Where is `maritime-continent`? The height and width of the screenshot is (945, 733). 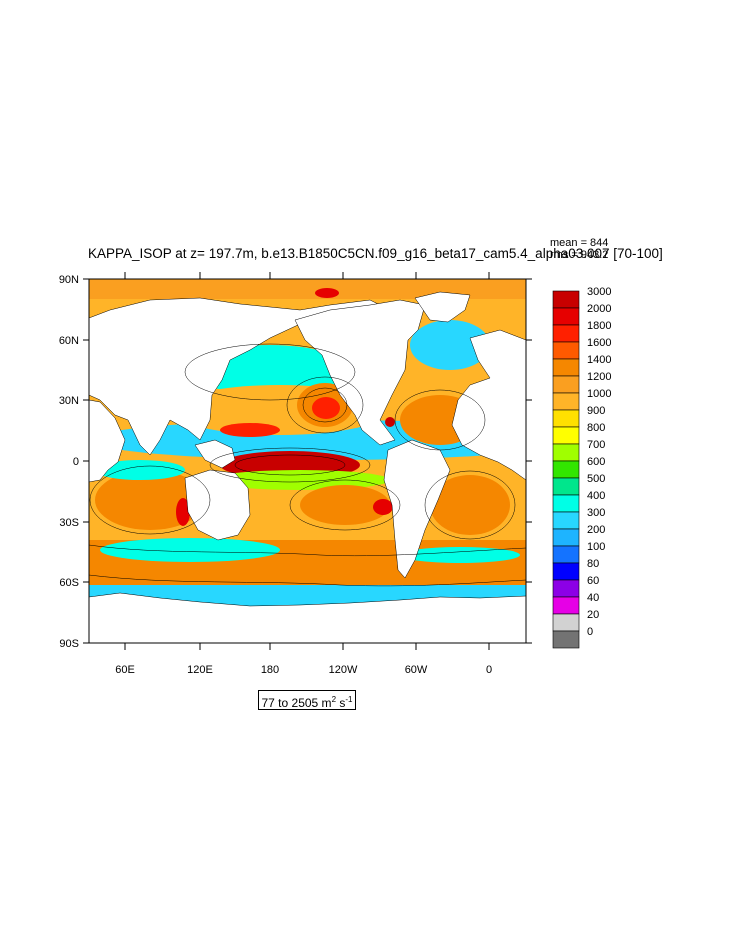
maritime-continent is located at coordinates (215, 454).